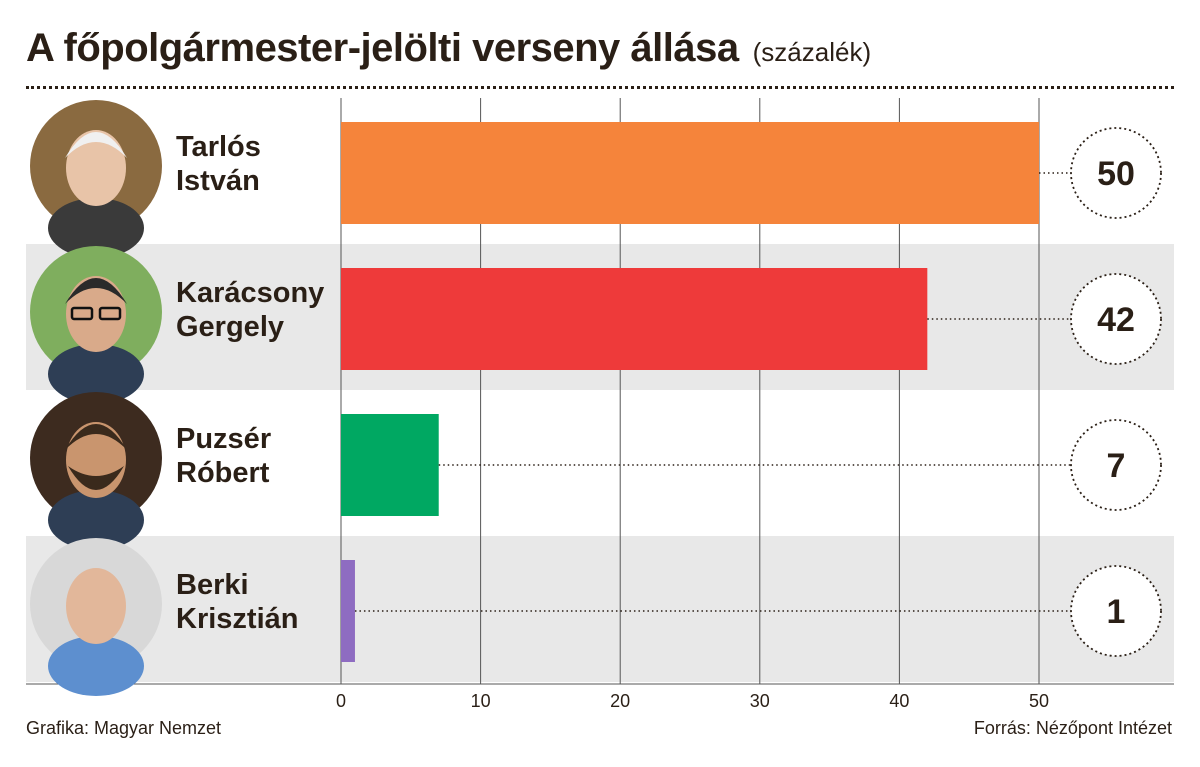  I want to click on x-tick-label: 40, so click(899, 701).